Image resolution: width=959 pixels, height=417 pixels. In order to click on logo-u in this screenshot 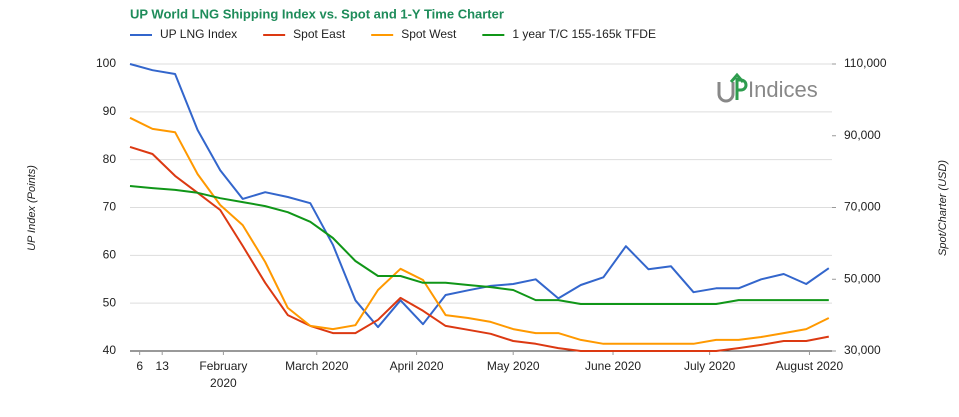, I will do `click(726, 92)`.